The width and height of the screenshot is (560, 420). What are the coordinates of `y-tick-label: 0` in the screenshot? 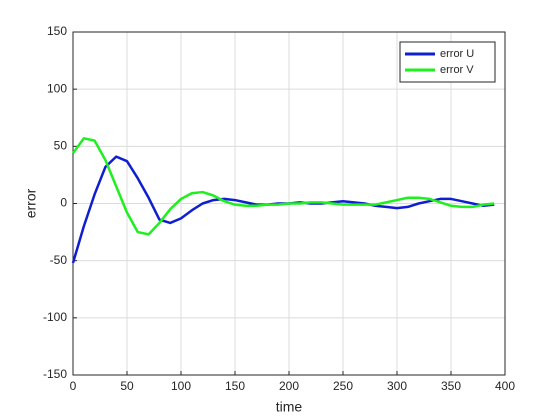 It's located at (63, 203).